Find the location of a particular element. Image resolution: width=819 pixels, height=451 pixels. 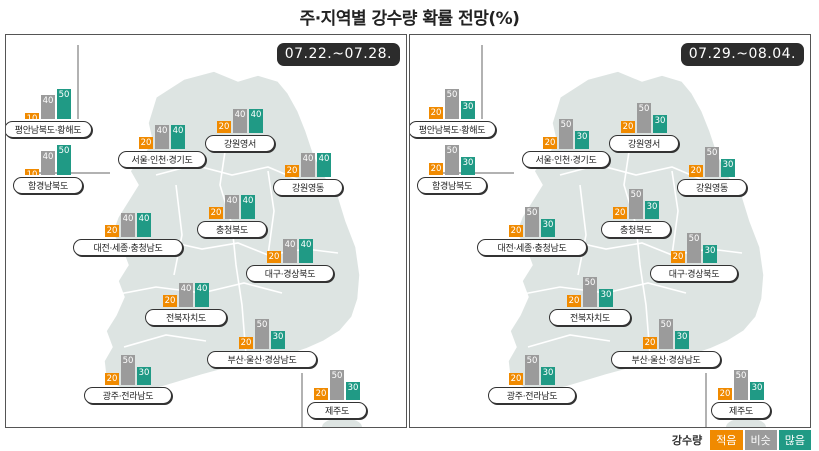

legend: 강수량 적음 비슷 많음 is located at coordinates (741, 440).